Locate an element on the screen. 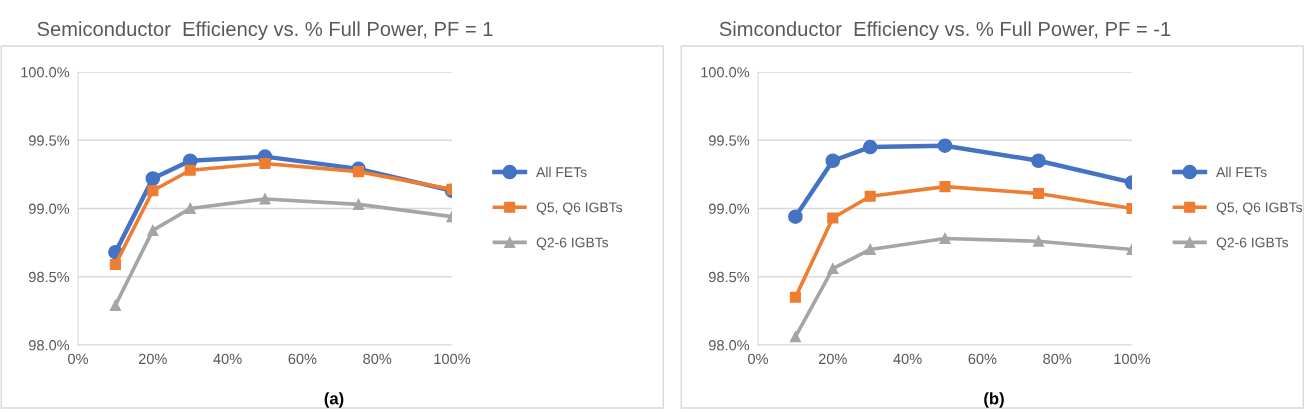 The height and width of the screenshot is (412, 1308). text: (a) is located at coordinates (334, 400).